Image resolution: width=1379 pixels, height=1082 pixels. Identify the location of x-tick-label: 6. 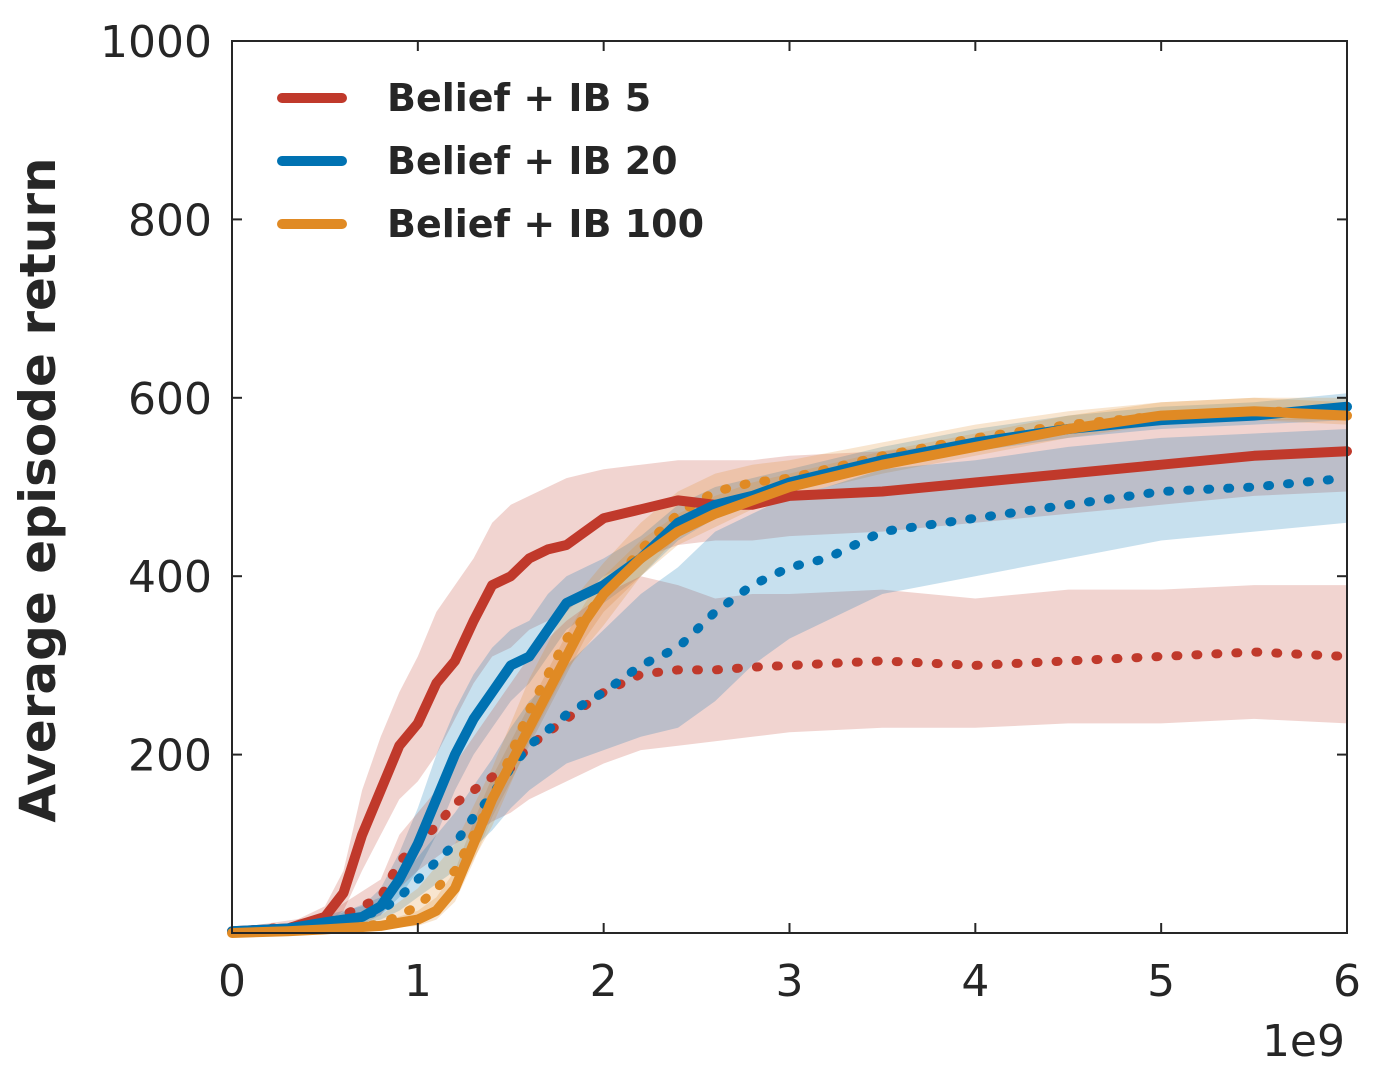
(1347, 981).